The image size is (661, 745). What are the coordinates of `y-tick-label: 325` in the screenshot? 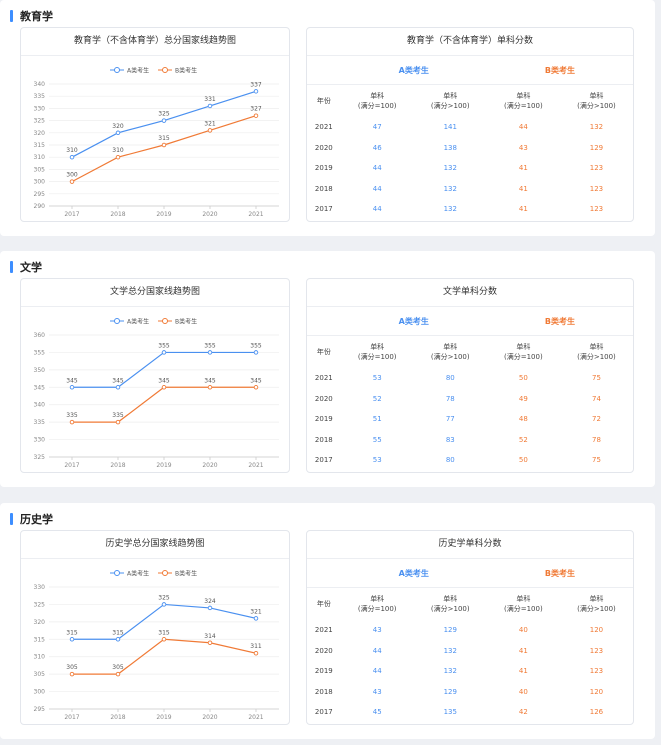 It's located at (40, 604).